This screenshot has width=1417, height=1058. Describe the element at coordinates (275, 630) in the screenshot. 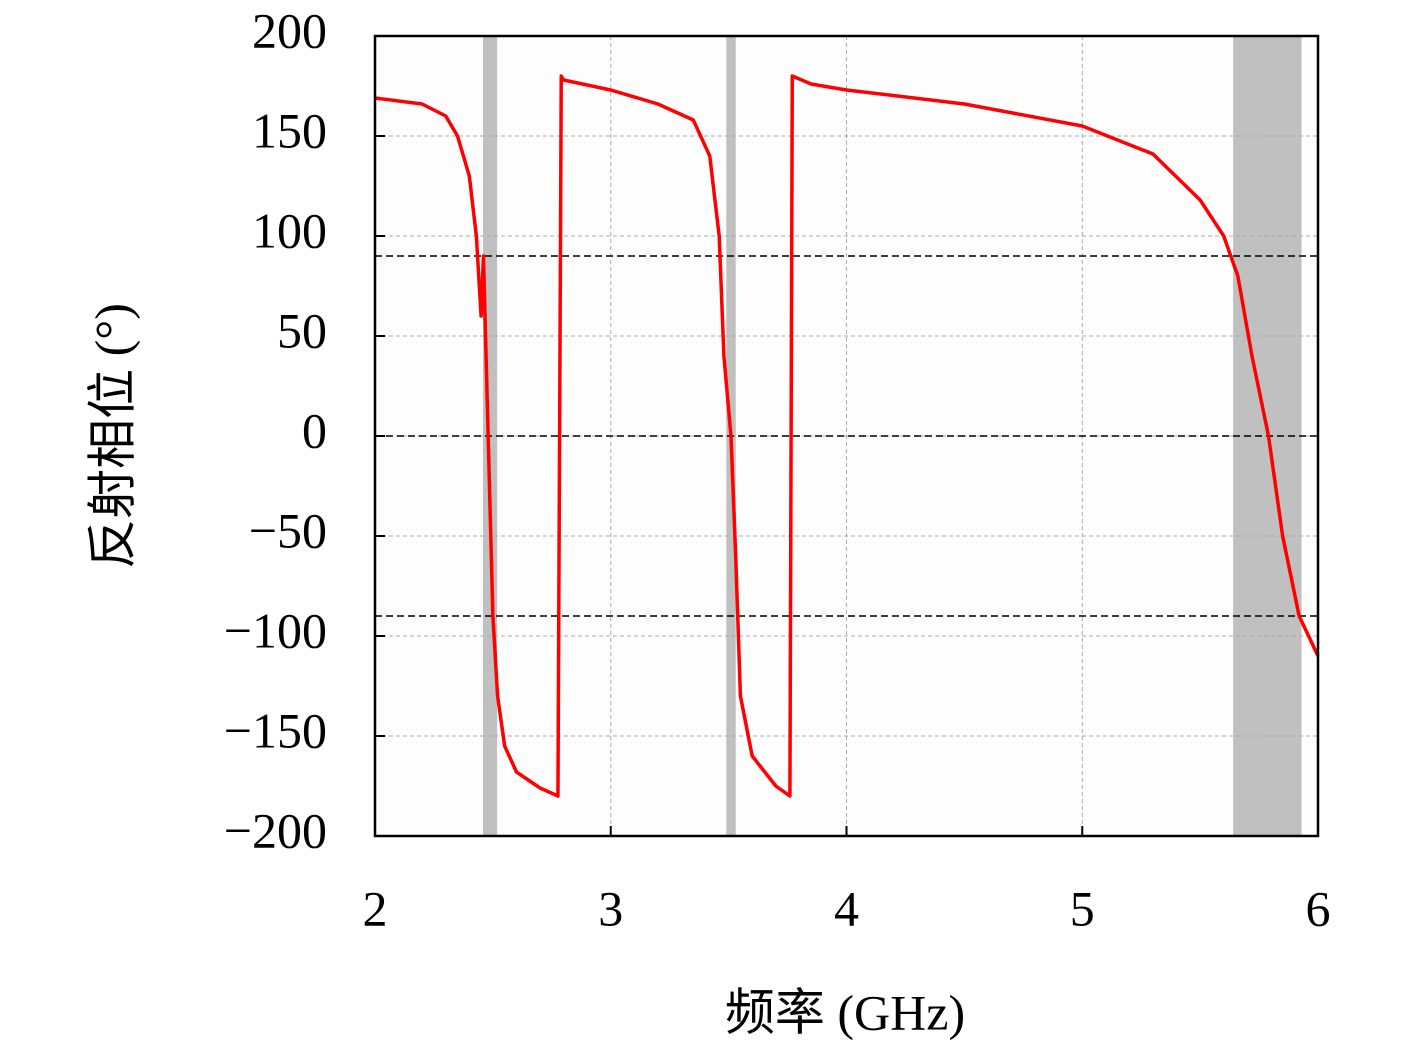

I see `y-tick-label: −100` at that location.